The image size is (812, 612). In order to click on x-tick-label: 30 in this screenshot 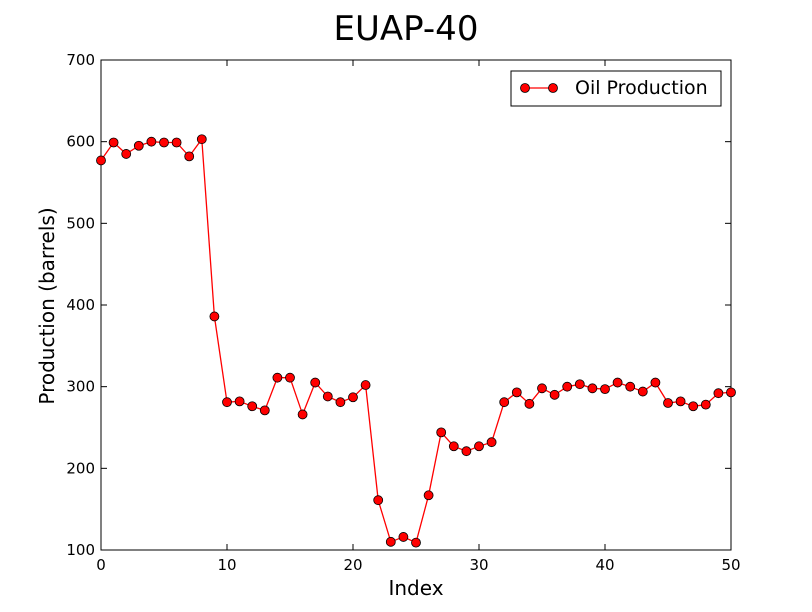, I will do `click(478, 565)`.